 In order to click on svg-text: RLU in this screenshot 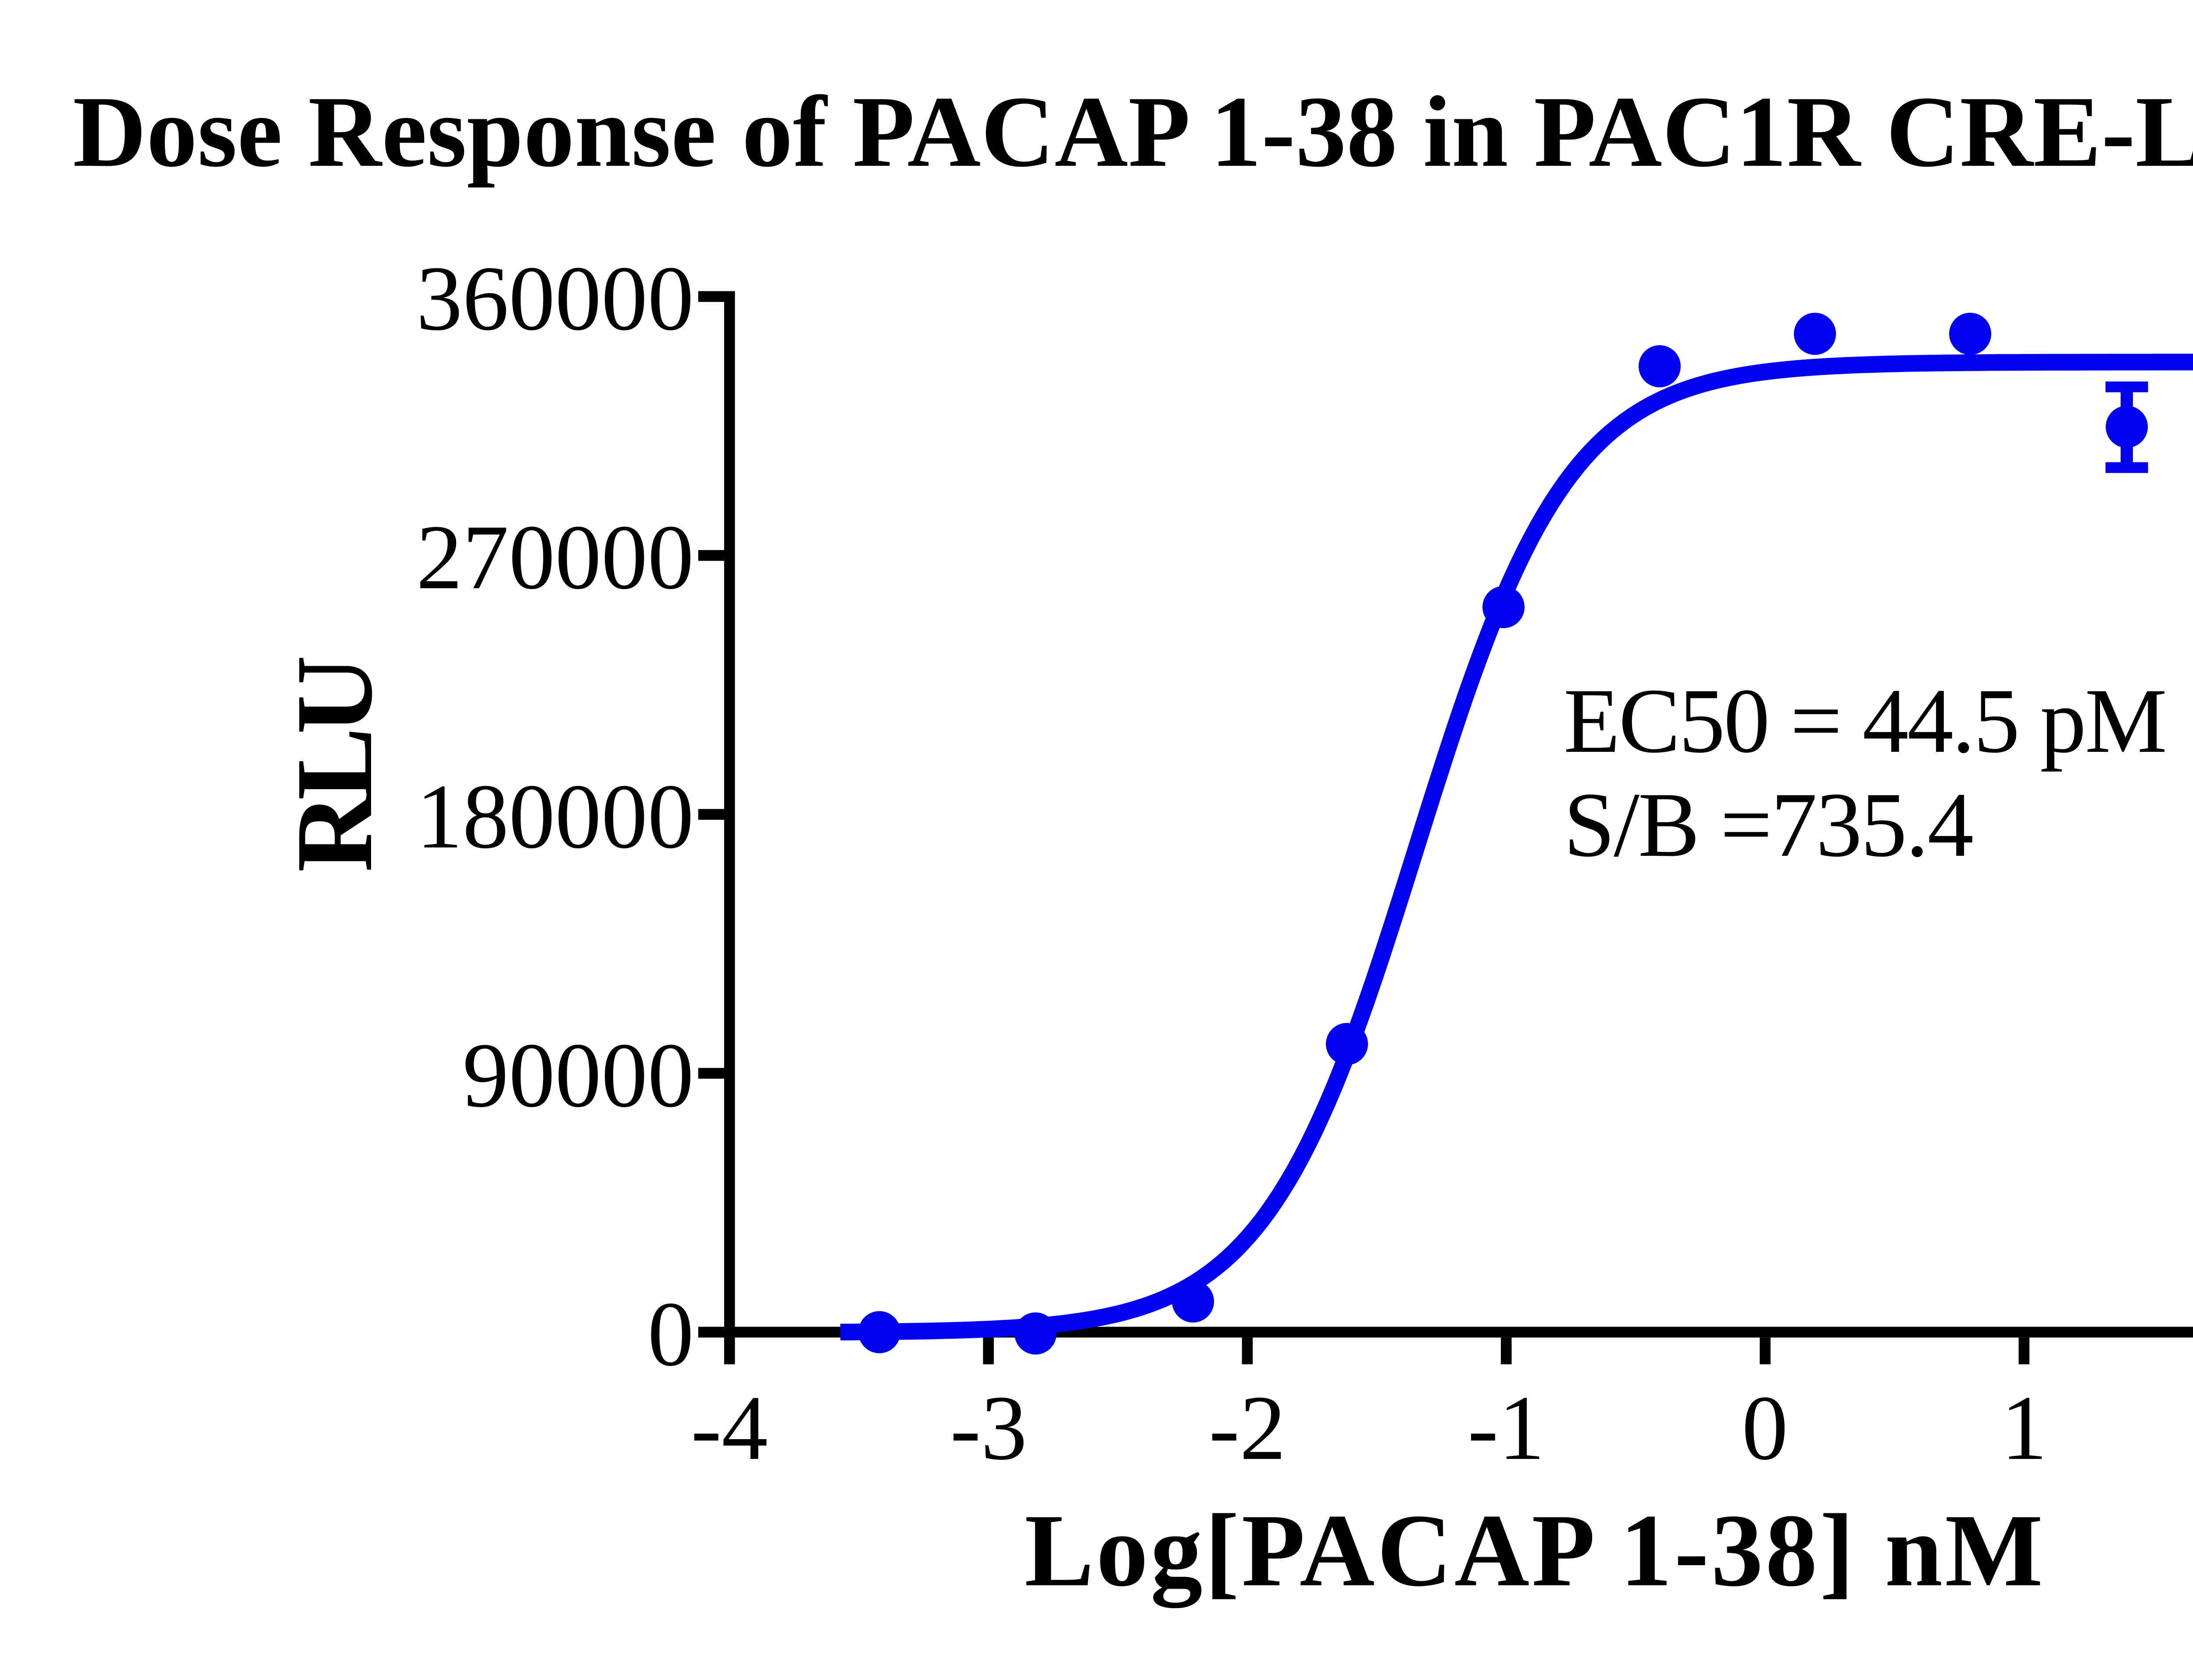, I will do `click(334, 763)`.